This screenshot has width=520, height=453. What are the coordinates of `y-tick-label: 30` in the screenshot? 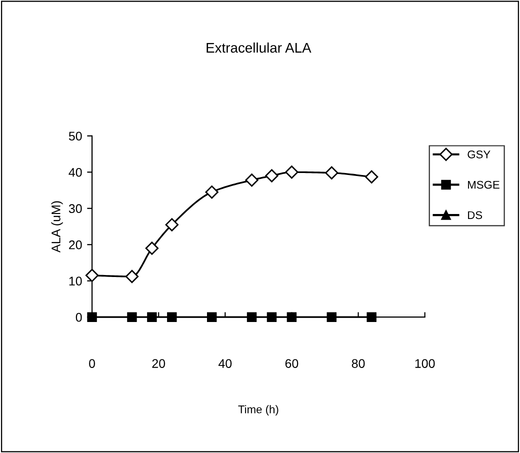 It's located at (75, 209).